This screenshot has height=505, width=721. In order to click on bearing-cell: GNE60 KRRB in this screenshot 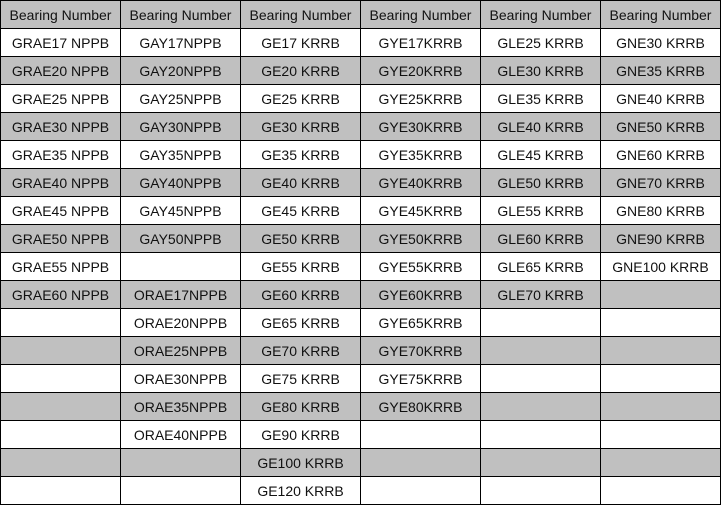, I will do `click(660, 154)`.